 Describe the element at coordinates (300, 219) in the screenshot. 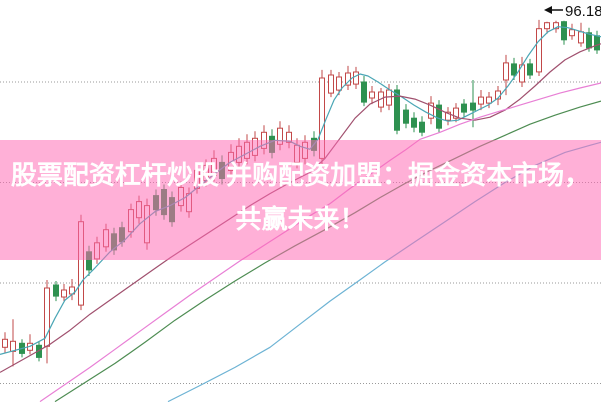

I see `promo-banner-line2: 共赢未来！` at that location.